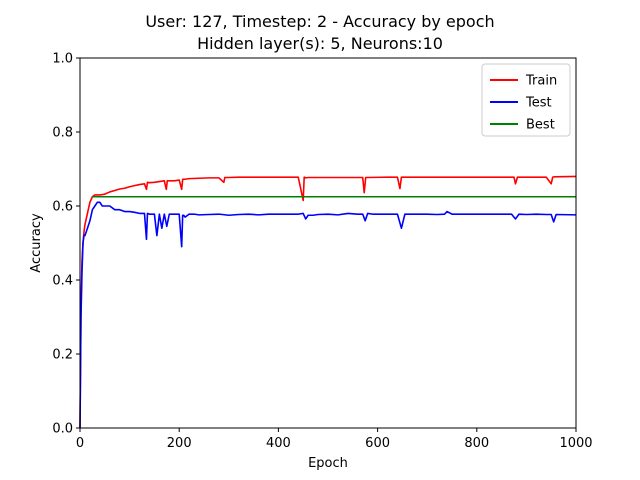 This screenshot has width=640, height=480. I want to click on chart-title-line2: Hidden layer(s): 5, Neurons:10, so click(320, 43).